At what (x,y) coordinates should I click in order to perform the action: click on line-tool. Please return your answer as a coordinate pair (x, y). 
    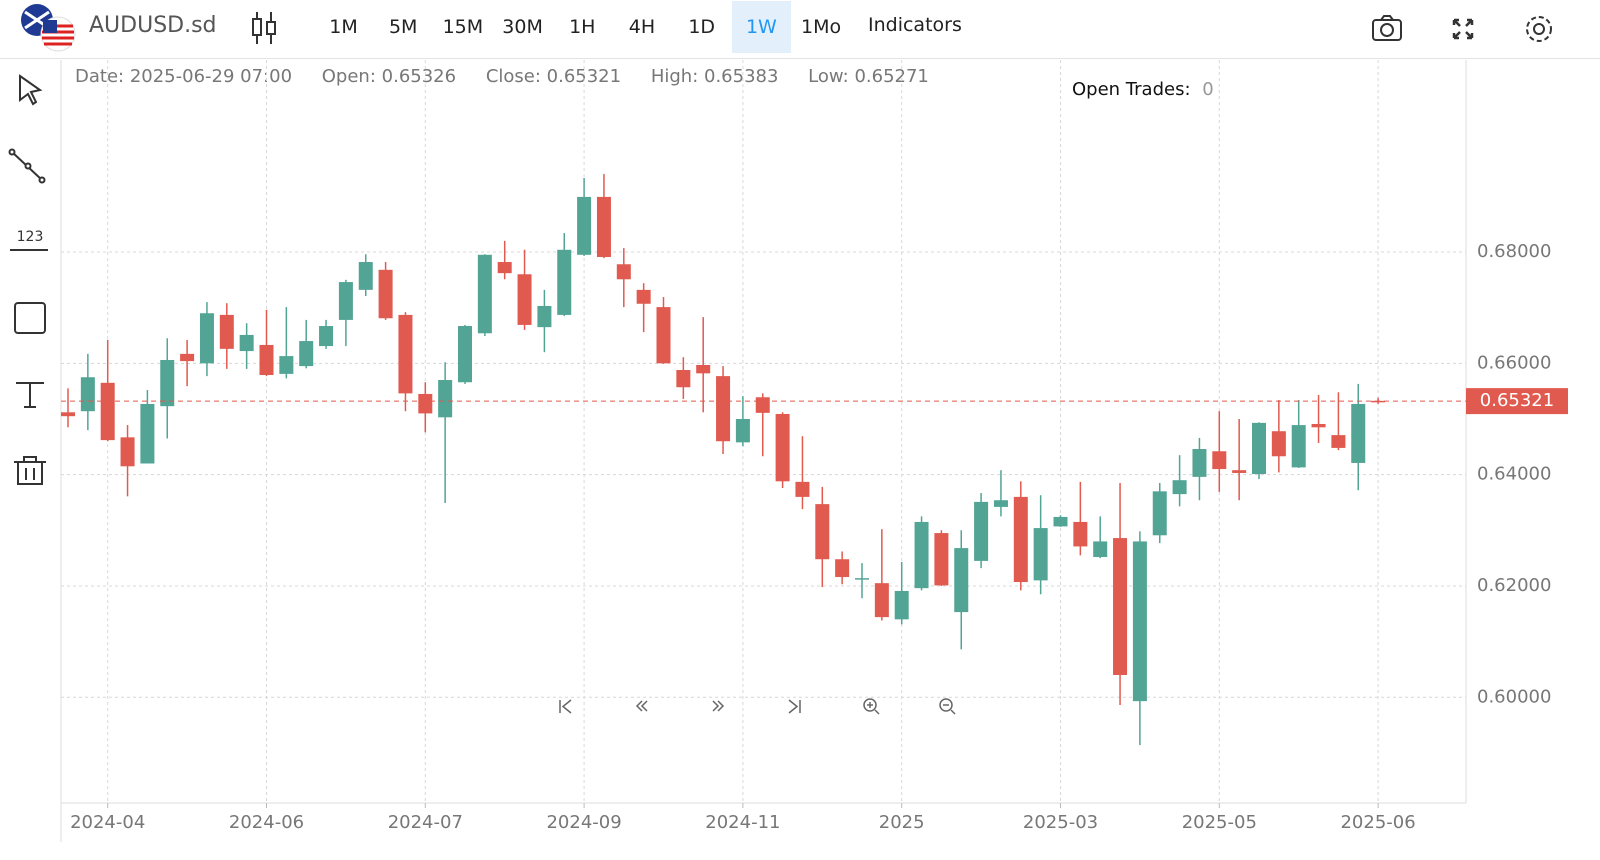
    Looking at the image, I should click on (27, 166).